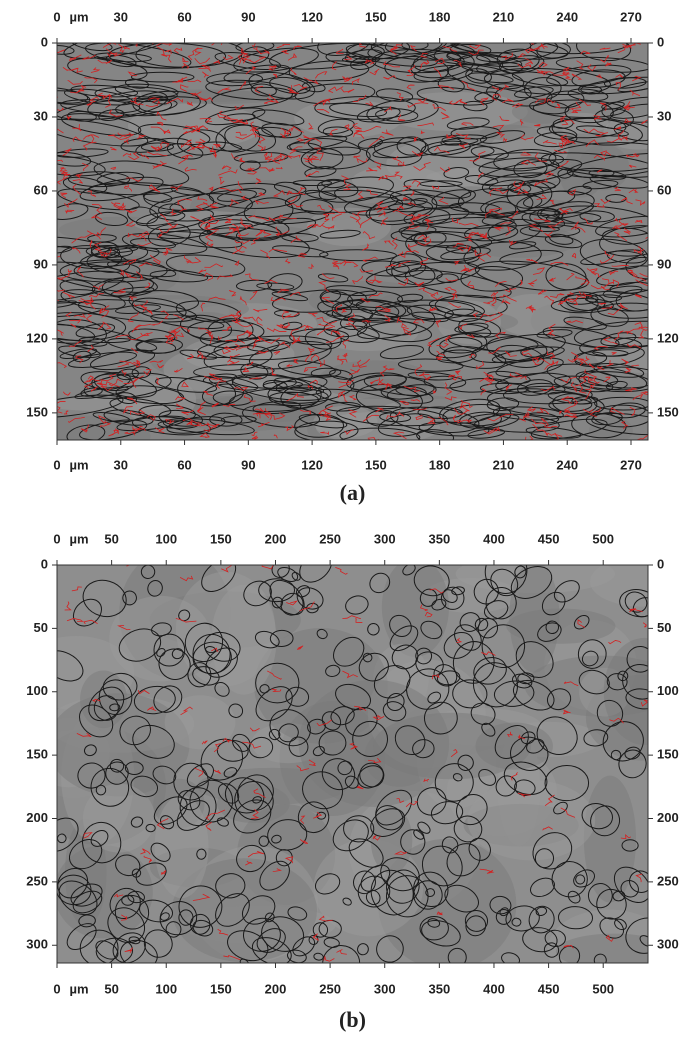 This screenshot has height=1039, width=688. I want to click on x-tick-label: 270, so click(631, 16).